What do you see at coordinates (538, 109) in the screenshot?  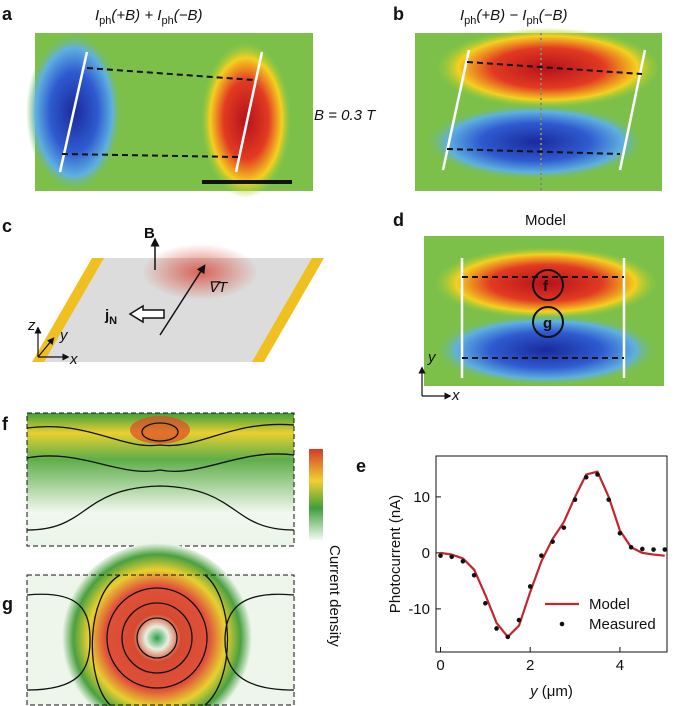 I see `heatmap-b` at bounding box center [538, 109].